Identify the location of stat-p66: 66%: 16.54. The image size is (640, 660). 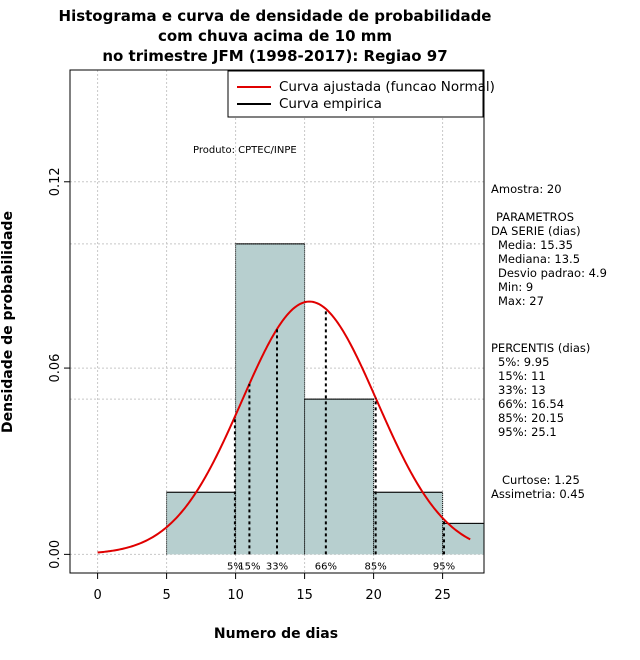
(531, 404).